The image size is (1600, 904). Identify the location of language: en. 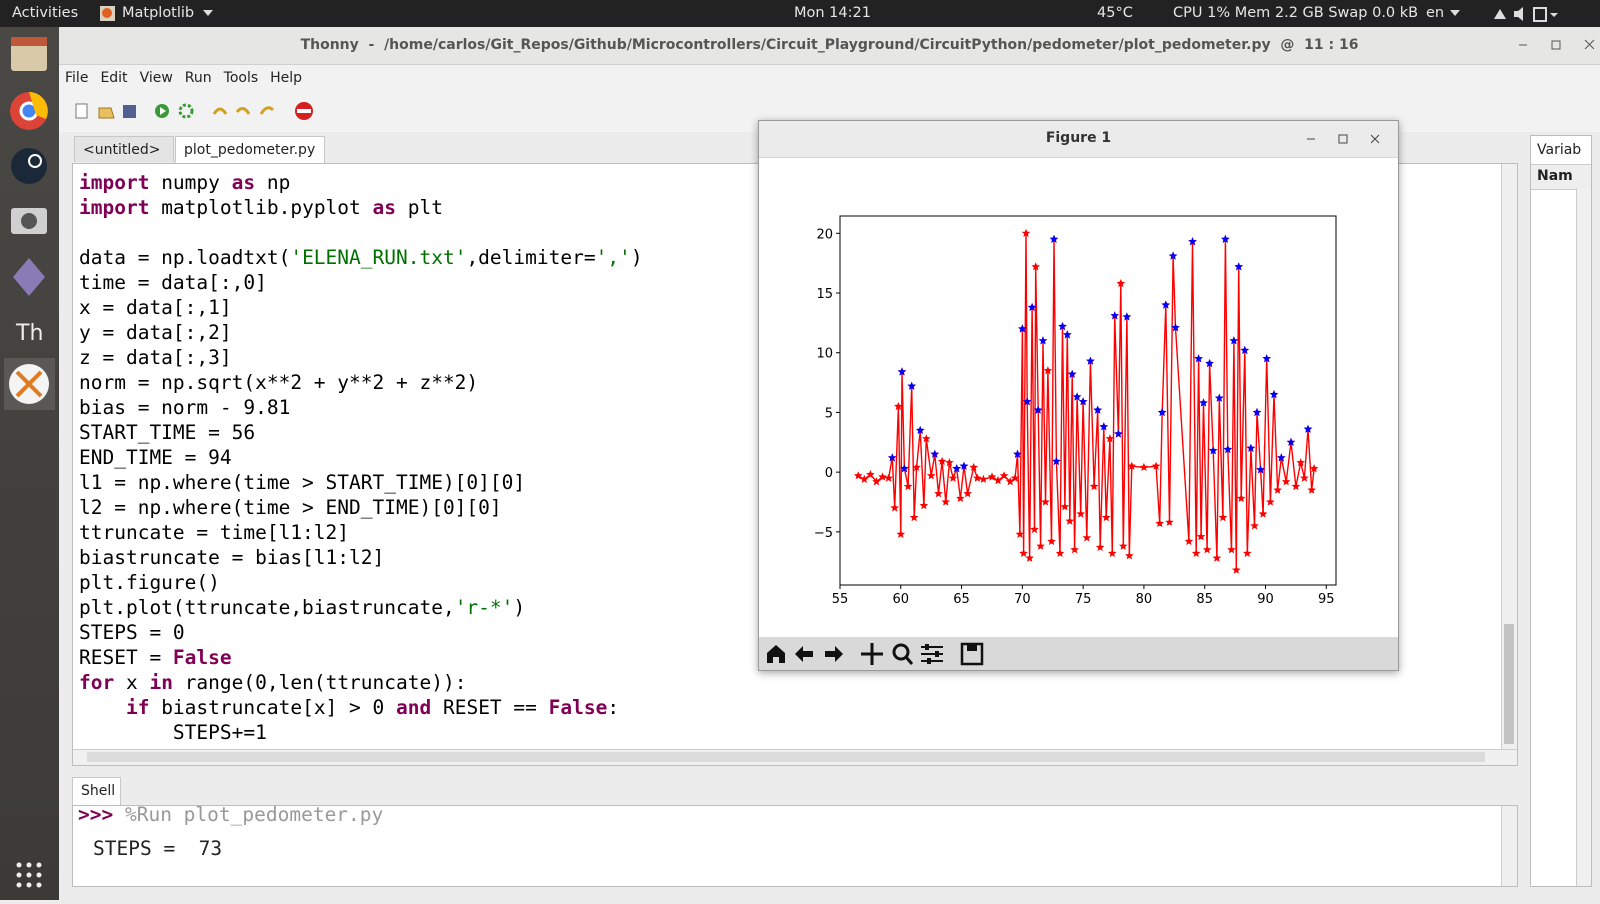
(1435, 13).